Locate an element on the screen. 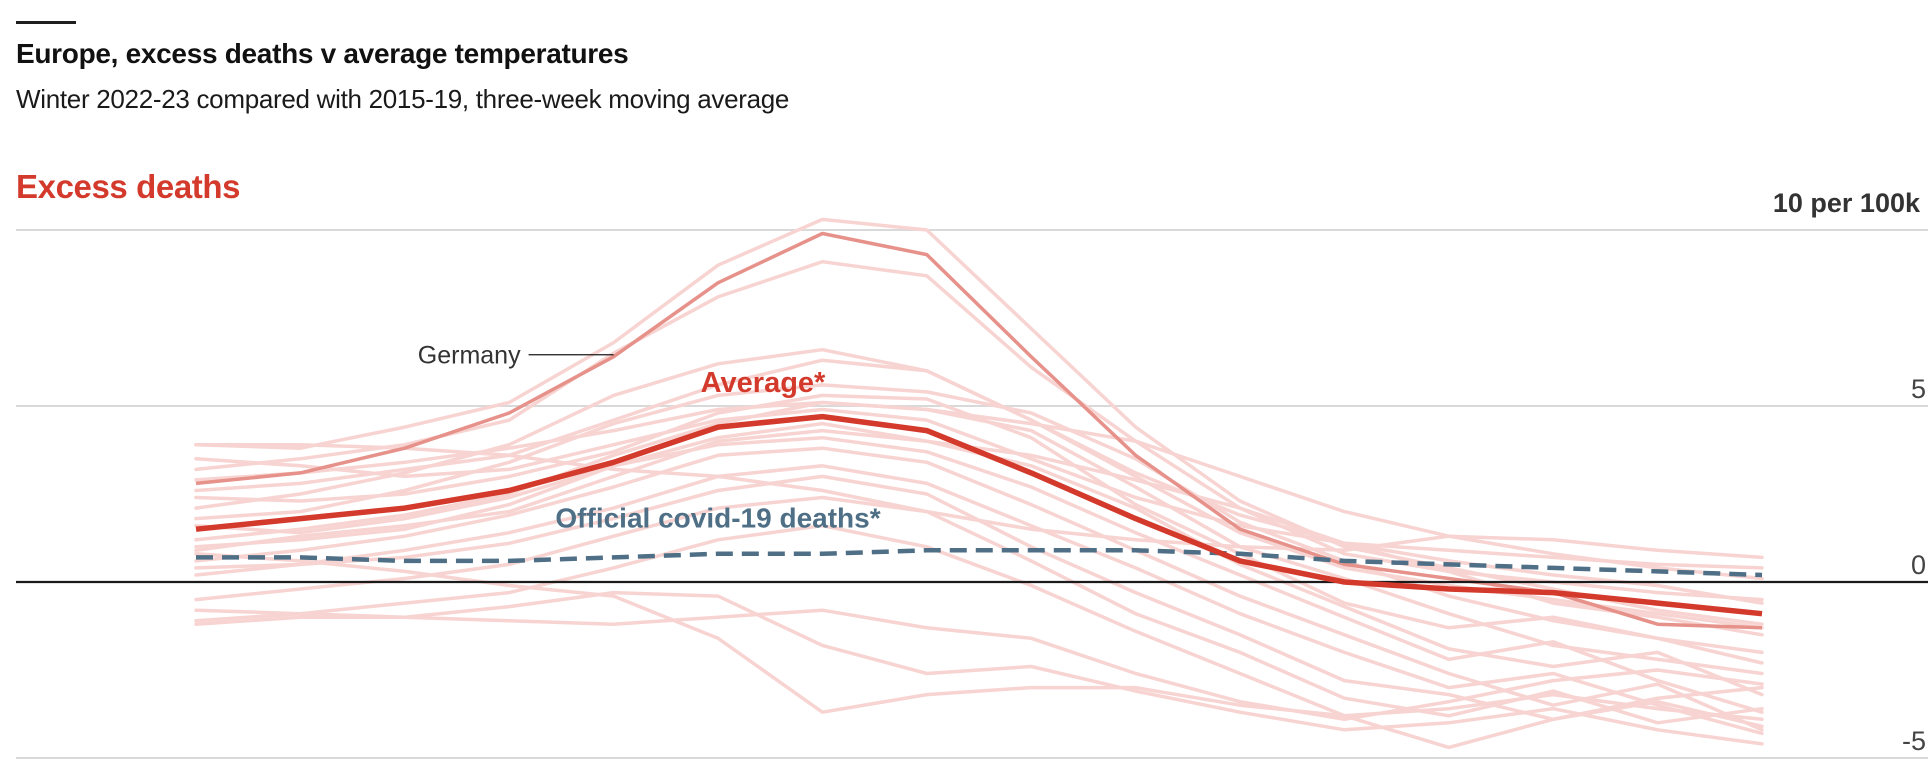  covid-line-group is located at coordinates (979, 563).